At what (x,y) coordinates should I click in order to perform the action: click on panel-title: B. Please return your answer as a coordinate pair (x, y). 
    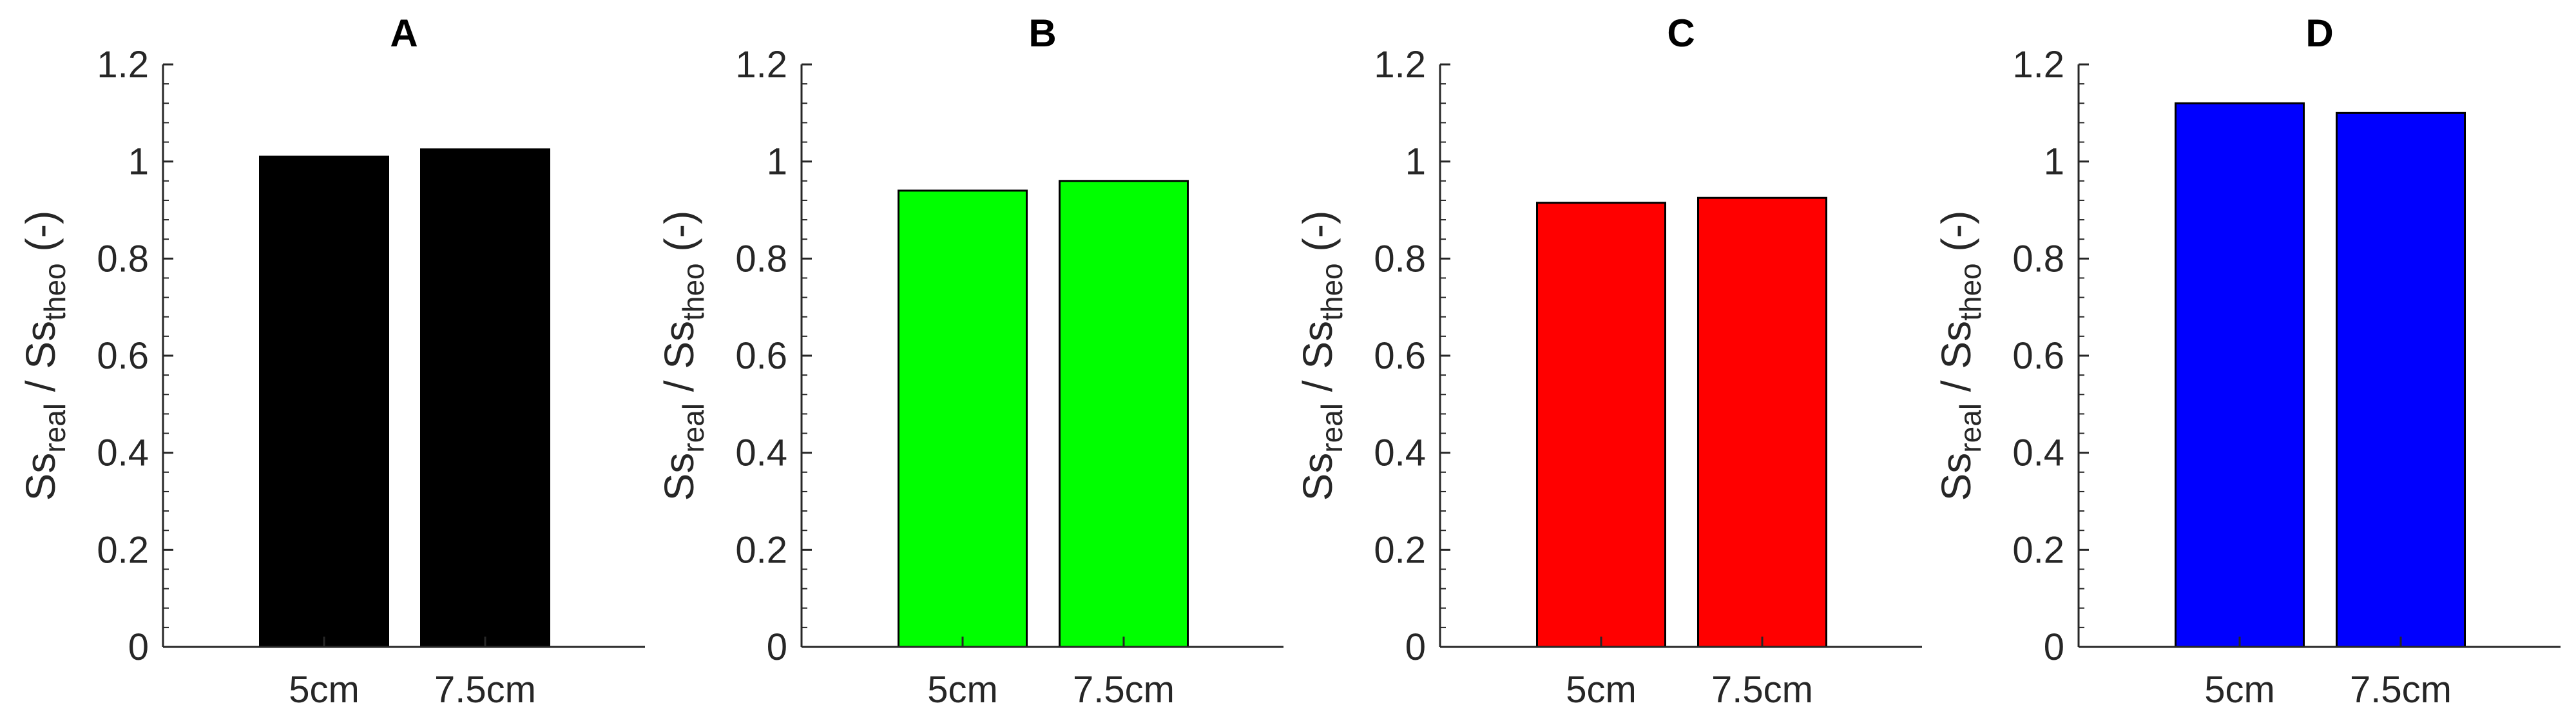
    Looking at the image, I should click on (1042, 33).